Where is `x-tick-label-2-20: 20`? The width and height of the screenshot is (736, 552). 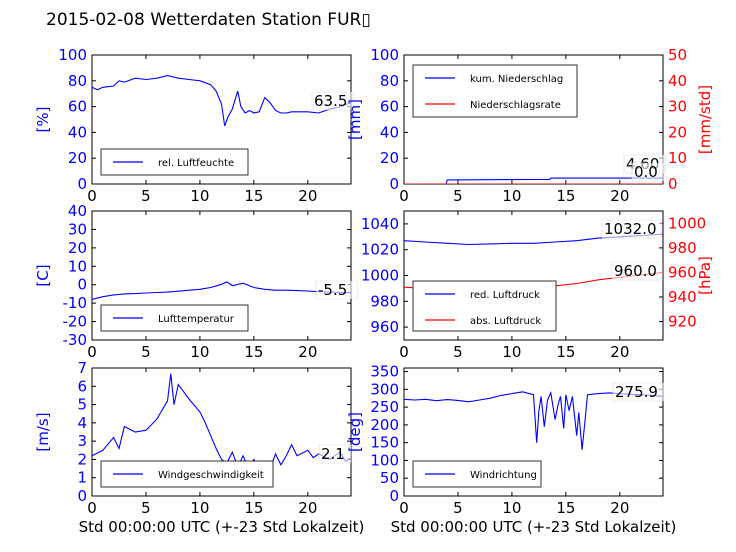
x-tick-label-2-20: 20 is located at coordinates (307, 352).